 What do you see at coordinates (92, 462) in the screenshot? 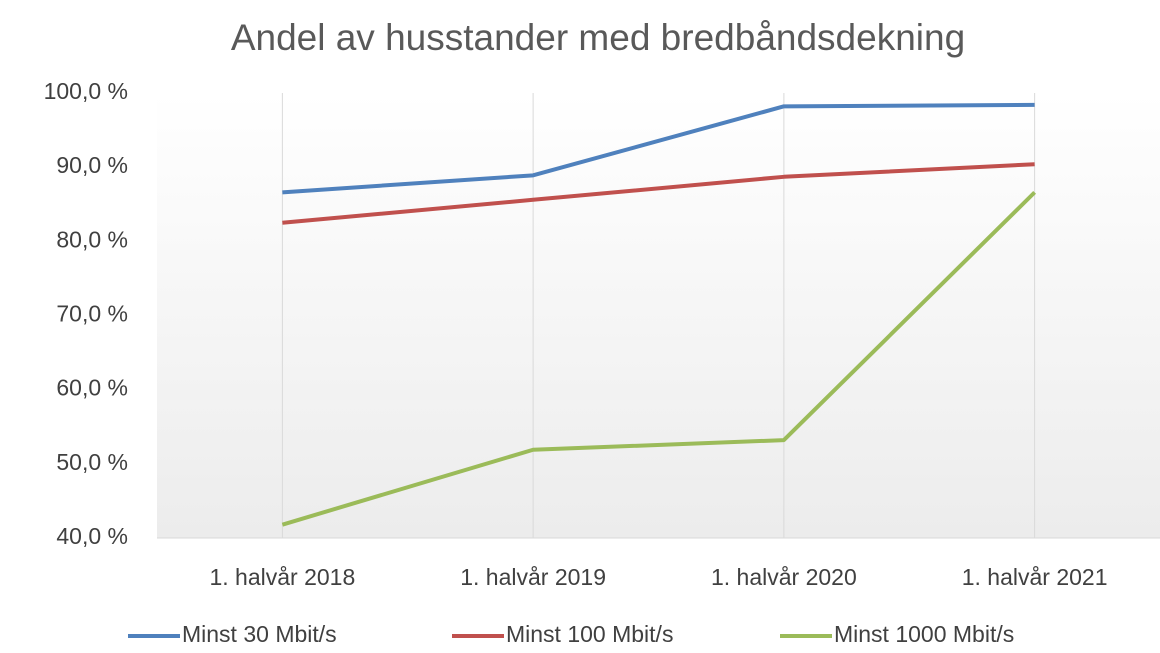
I see `y-tick-label: 50,0 %` at bounding box center [92, 462].